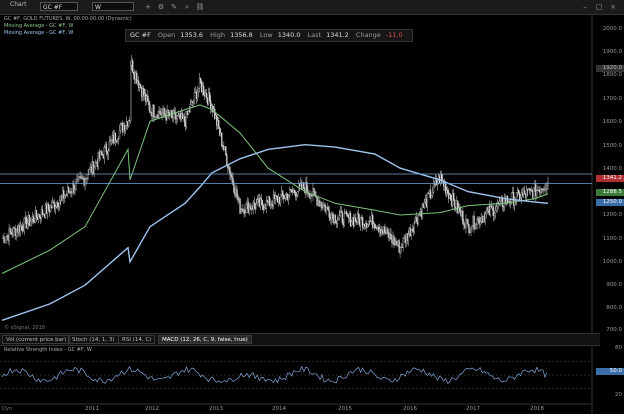 This screenshot has width=624, height=414. What do you see at coordinates (585, 7) in the screenshot?
I see `minimize-icon: –` at bounding box center [585, 7].